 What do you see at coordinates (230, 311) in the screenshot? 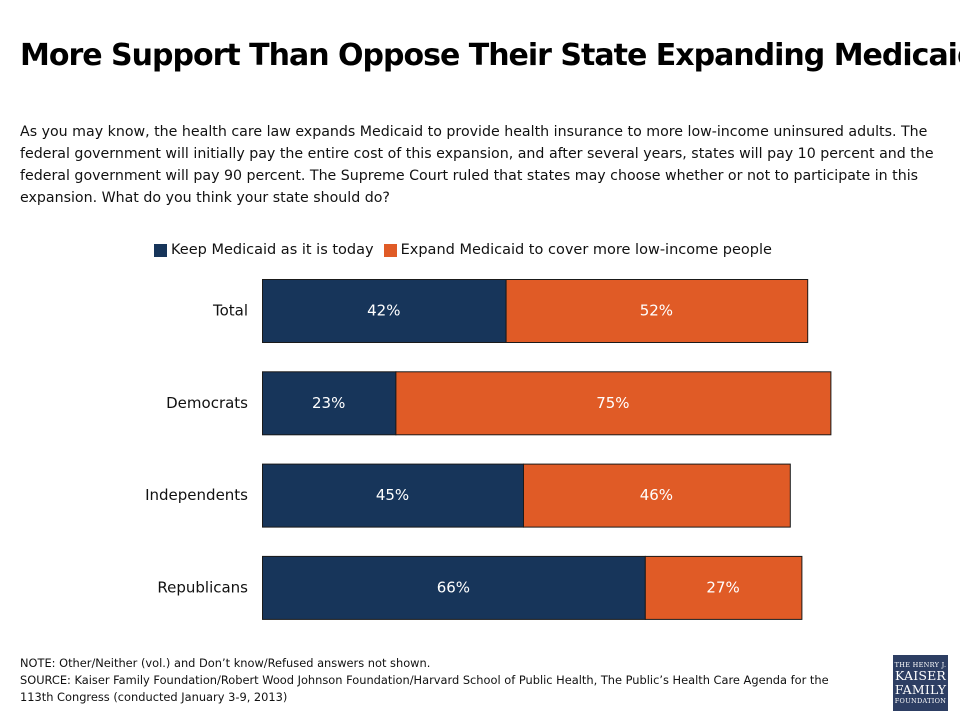
I see `category-label-total: Total` at bounding box center [230, 311].